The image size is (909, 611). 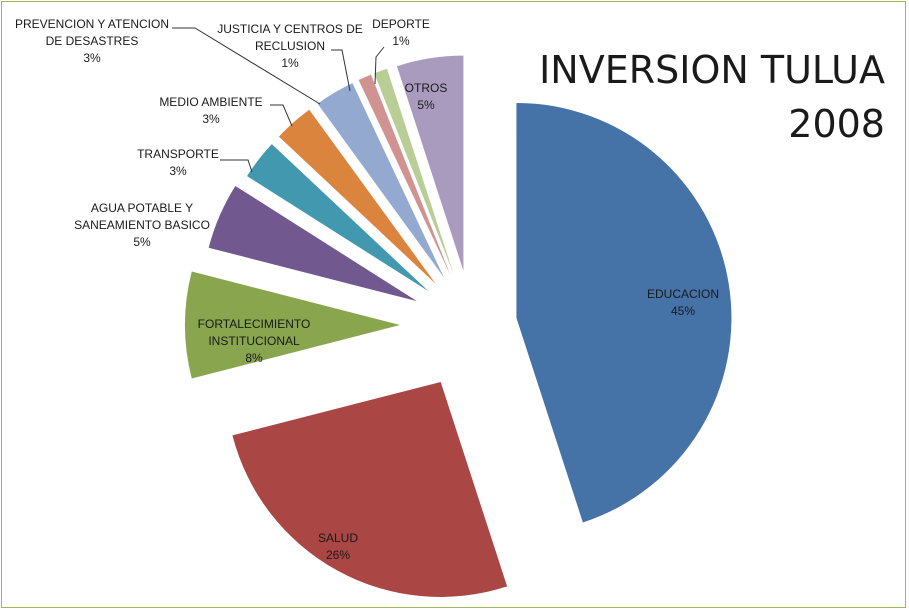 I want to click on leader-lines, so click(x=278, y=100).